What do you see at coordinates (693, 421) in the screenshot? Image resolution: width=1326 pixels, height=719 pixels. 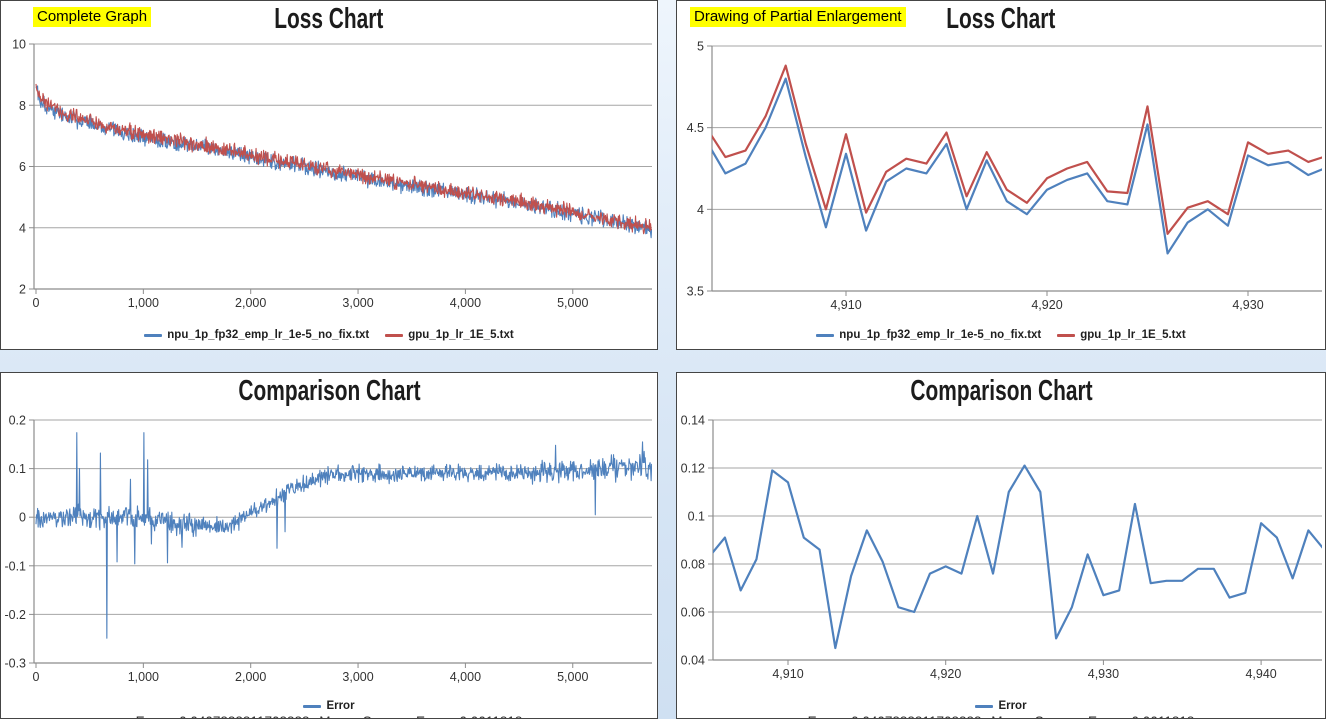 I see `svg-text: 0.14` at bounding box center [693, 421].